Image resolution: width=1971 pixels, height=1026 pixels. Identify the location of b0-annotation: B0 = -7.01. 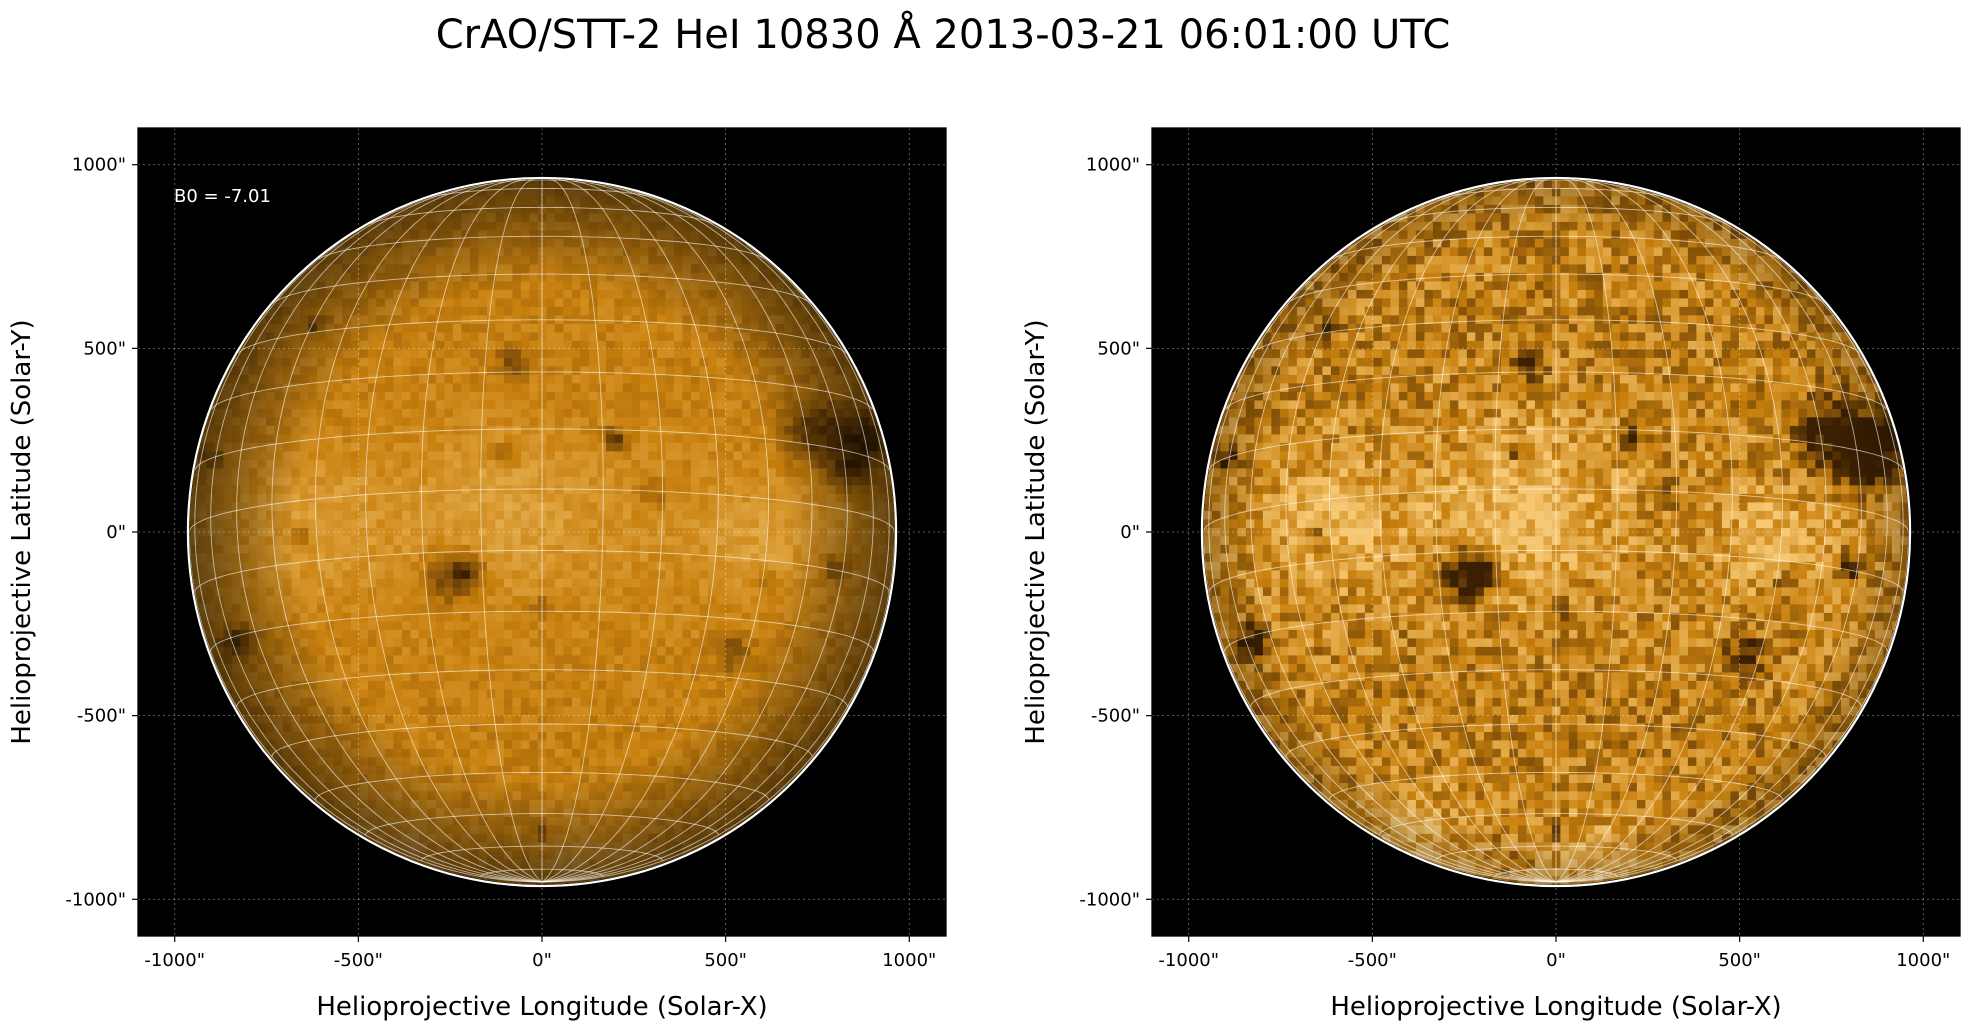
(222, 196).